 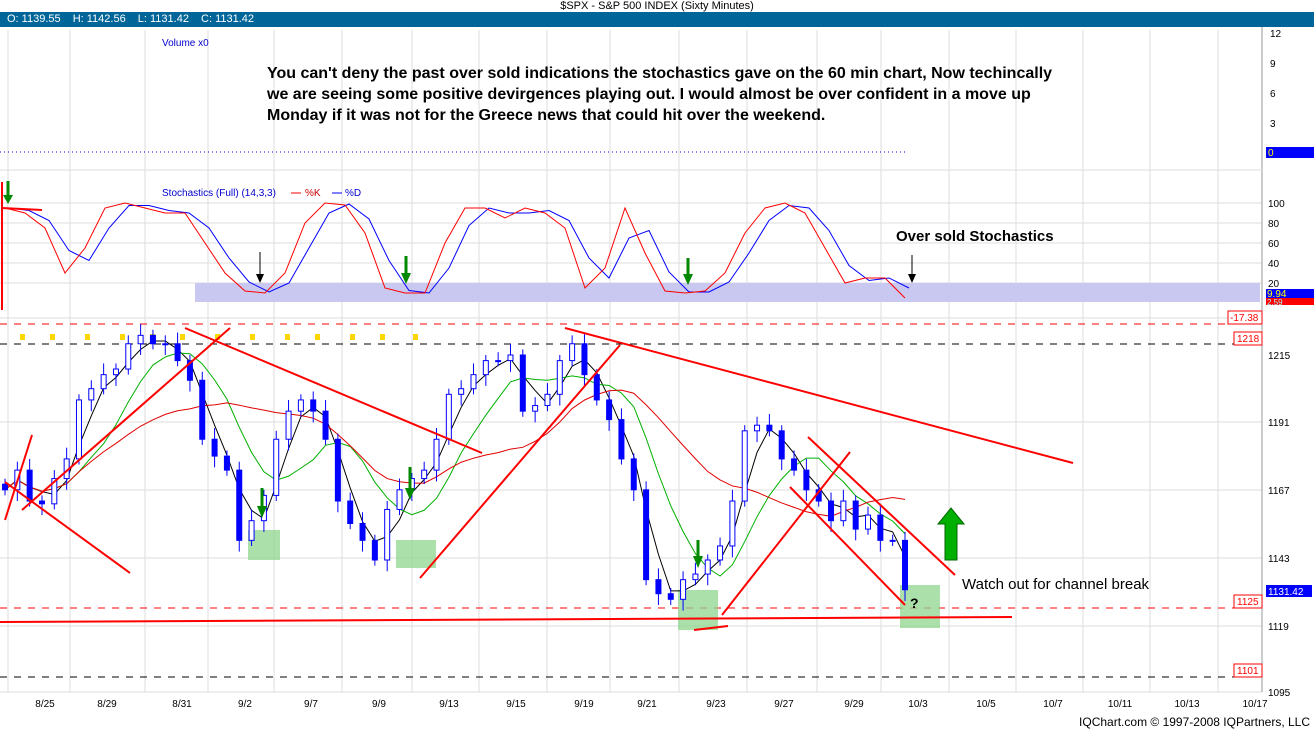 I want to click on close-value: C: 1131.42, so click(x=228, y=19).